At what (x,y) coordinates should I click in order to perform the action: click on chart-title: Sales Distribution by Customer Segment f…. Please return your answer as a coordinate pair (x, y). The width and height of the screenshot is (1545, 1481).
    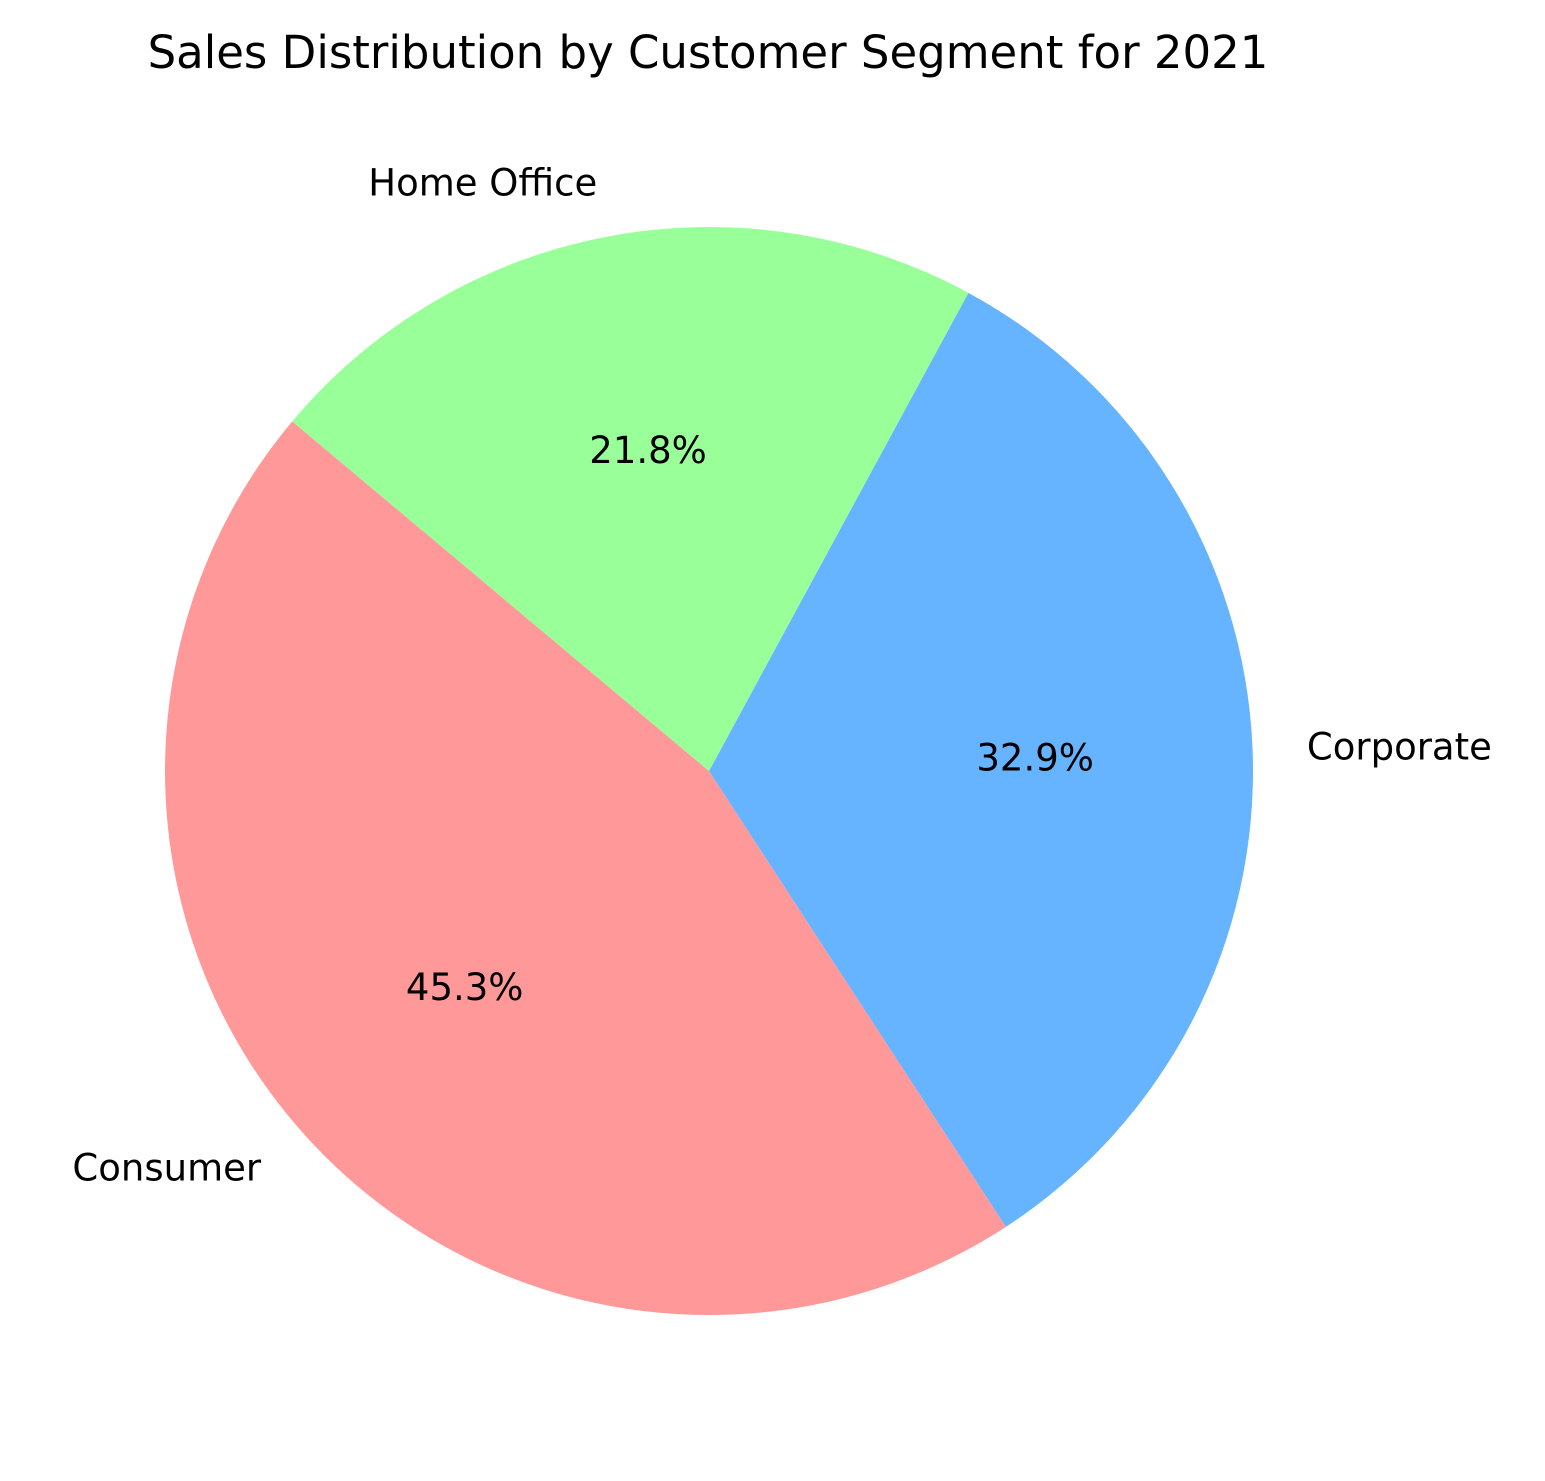
    Looking at the image, I should click on (708, 52).